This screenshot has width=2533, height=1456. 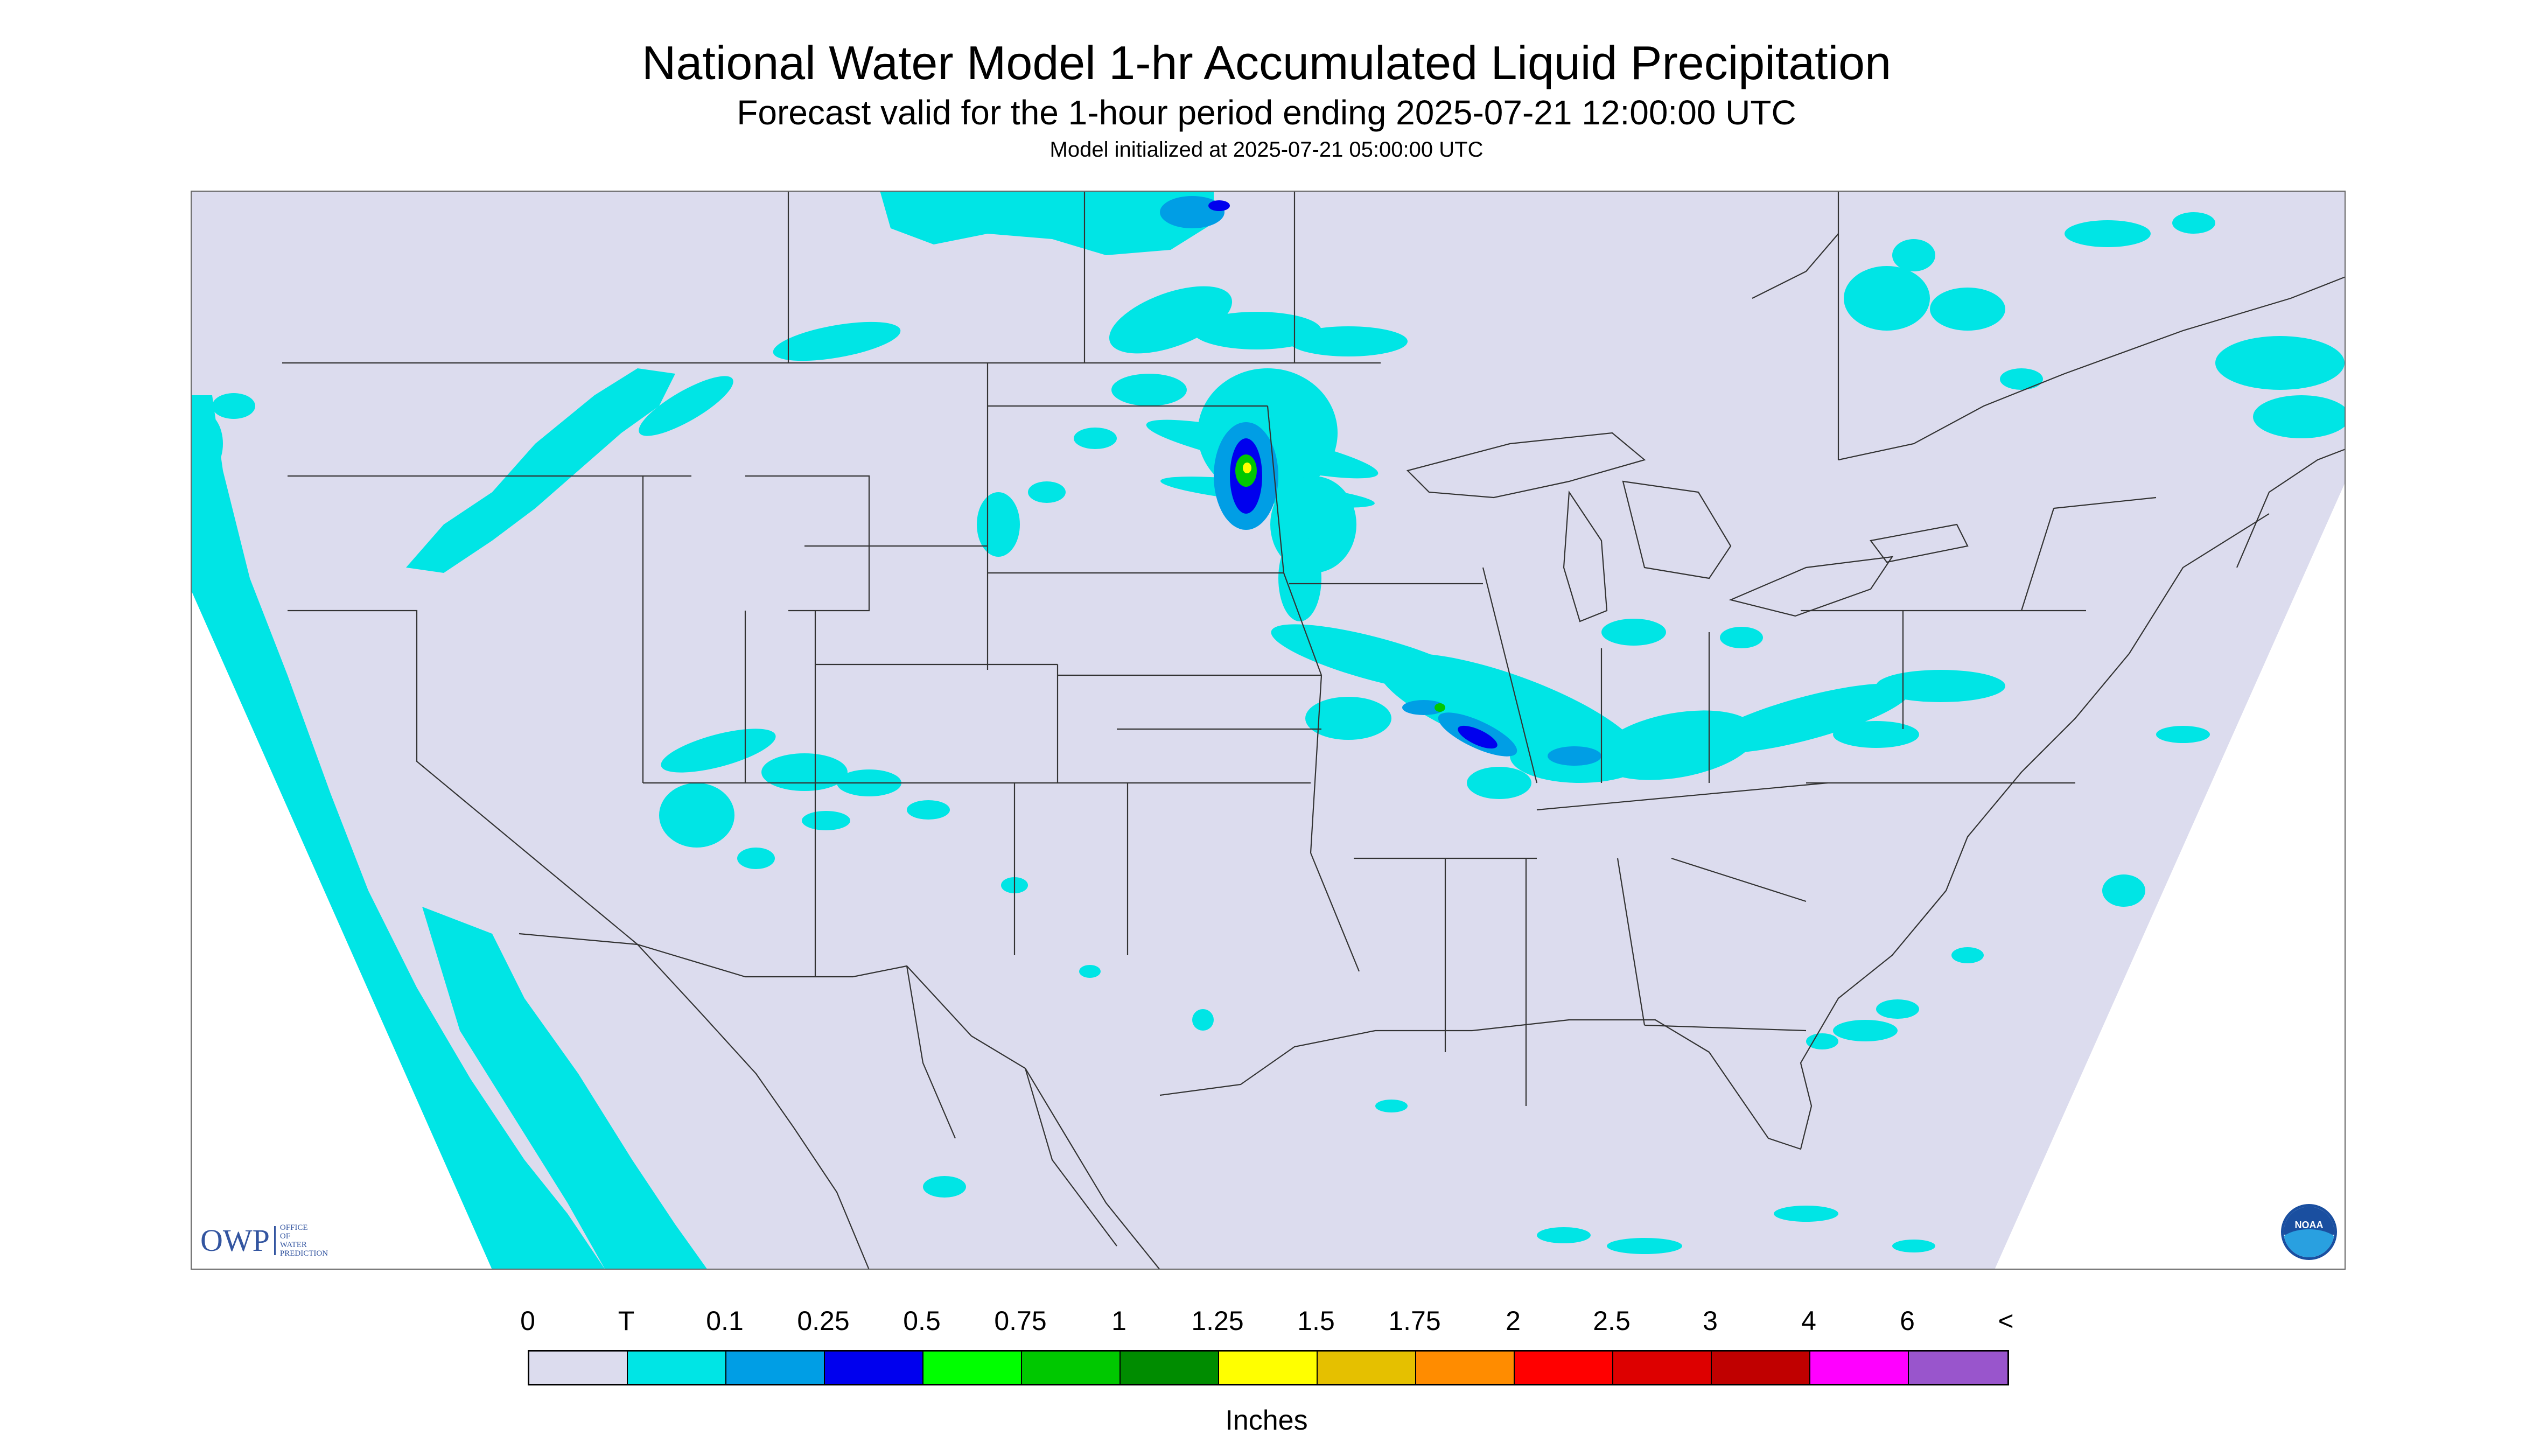 I want to click on owp-logo: OWP OFFICE OF WATER PREDICTION, so click(x=264, y=1240).